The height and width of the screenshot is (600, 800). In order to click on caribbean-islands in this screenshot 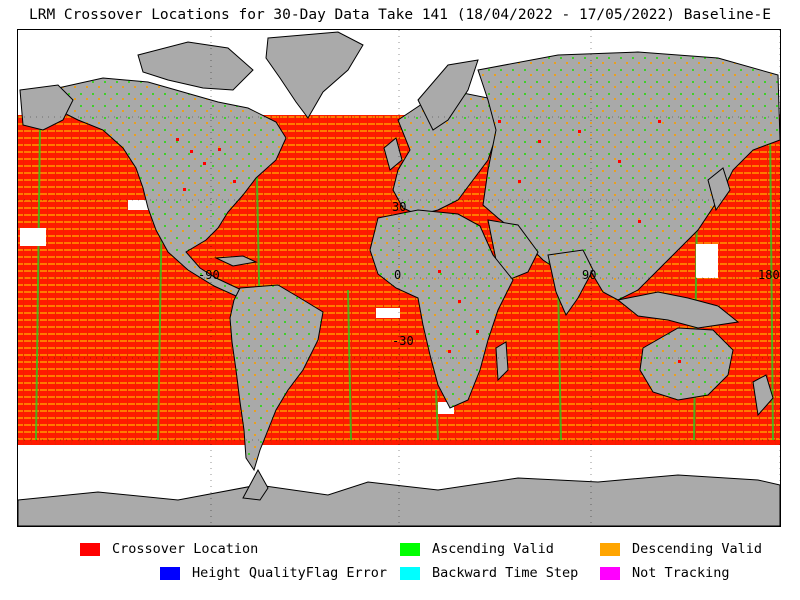, I will do `click(236, 261)`.